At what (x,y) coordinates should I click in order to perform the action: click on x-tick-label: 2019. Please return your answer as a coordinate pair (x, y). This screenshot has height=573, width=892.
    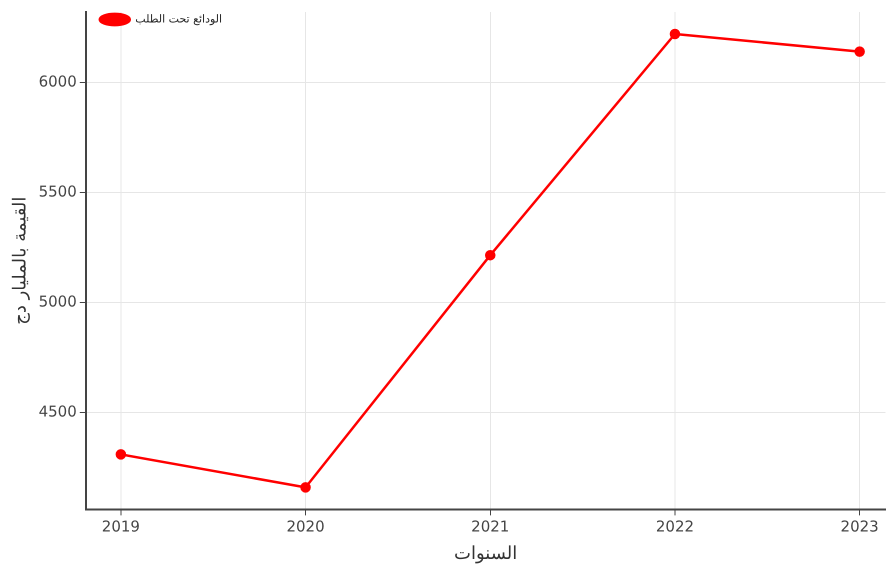
    Looking at the image, I should click on (121, 526).